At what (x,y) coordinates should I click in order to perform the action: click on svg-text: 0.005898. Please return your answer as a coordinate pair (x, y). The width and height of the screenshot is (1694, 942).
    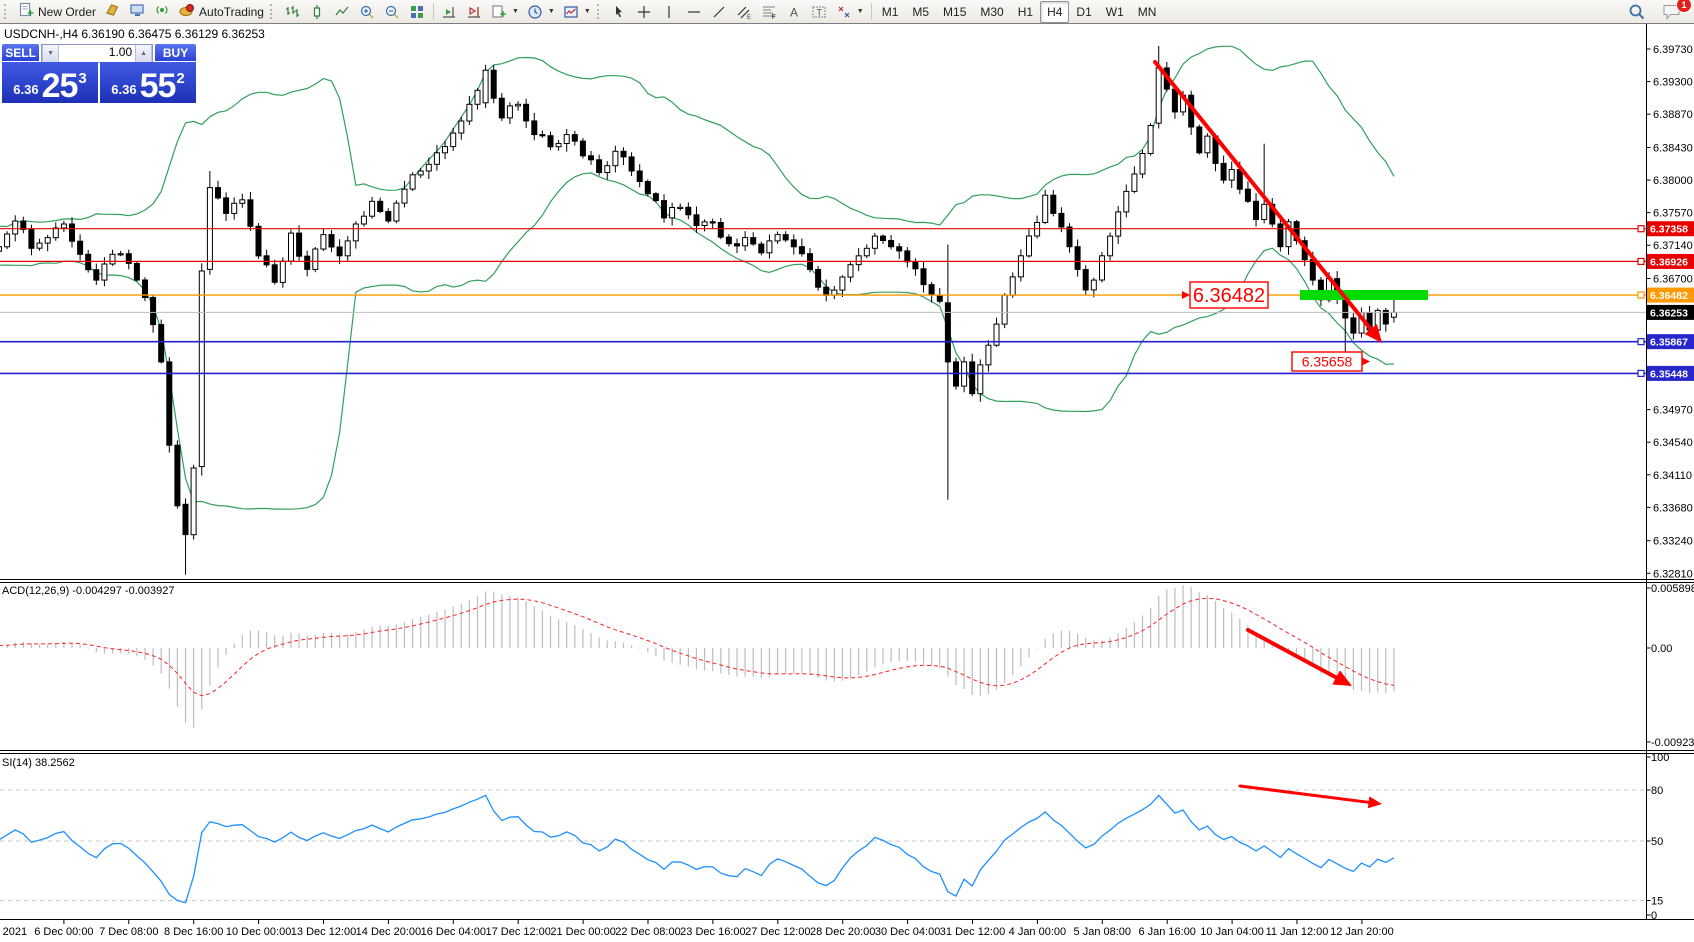
    Looking at the image, I should click on (1672, 589).